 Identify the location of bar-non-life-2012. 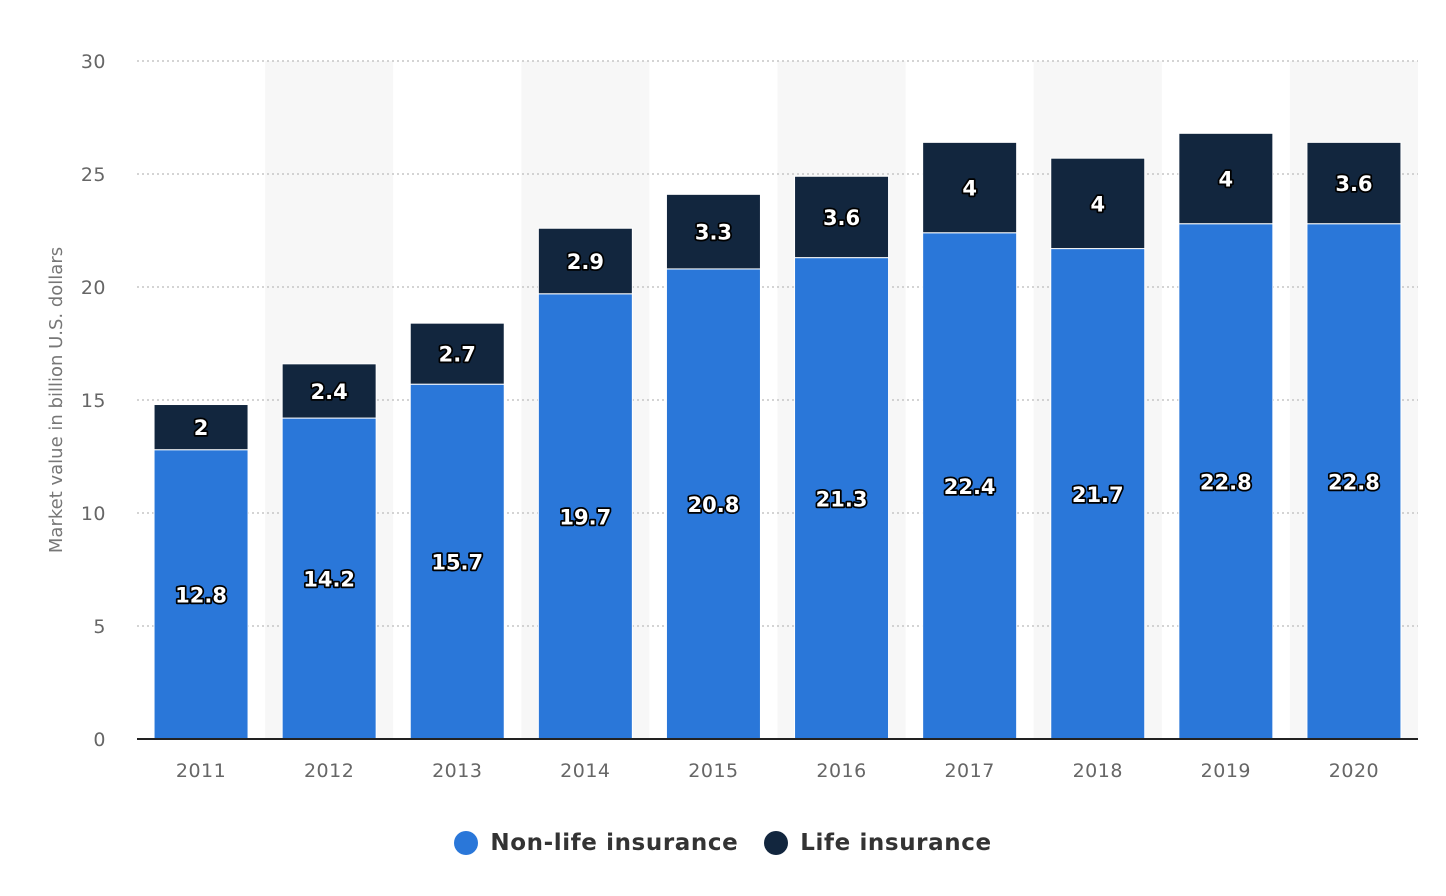
(329, 578).